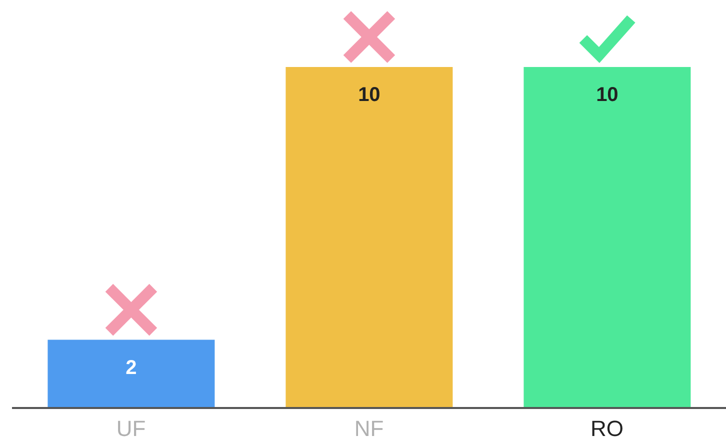 This screenshot has height=448, width=726. I want to click on x-tick-label: RO, so click(607, 428).